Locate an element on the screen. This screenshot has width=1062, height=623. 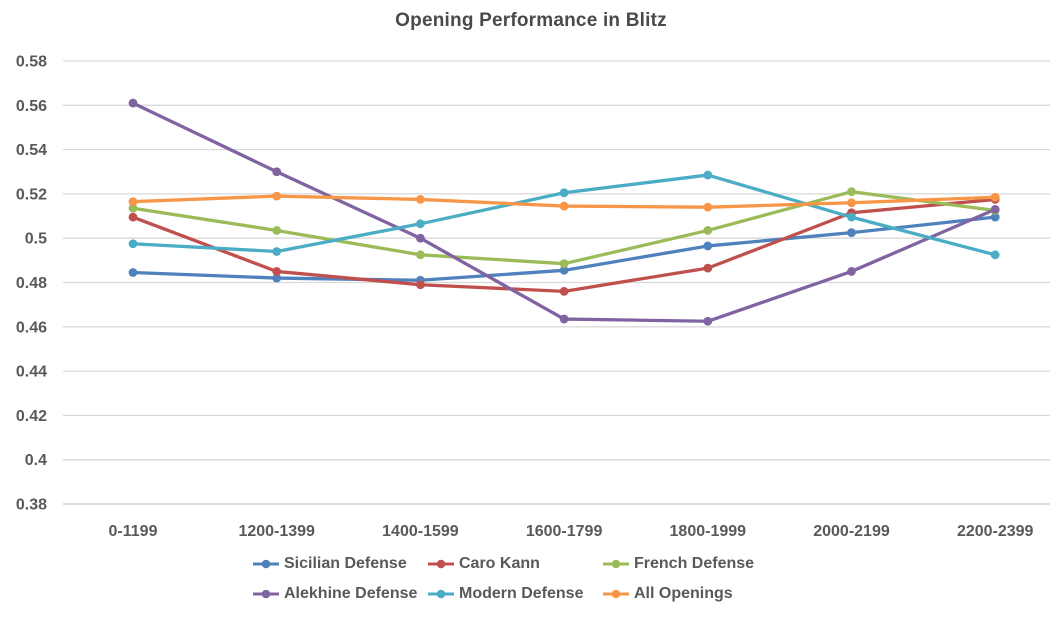
legend-item-french-defense: French Defense is located at coordinates (689, 564).